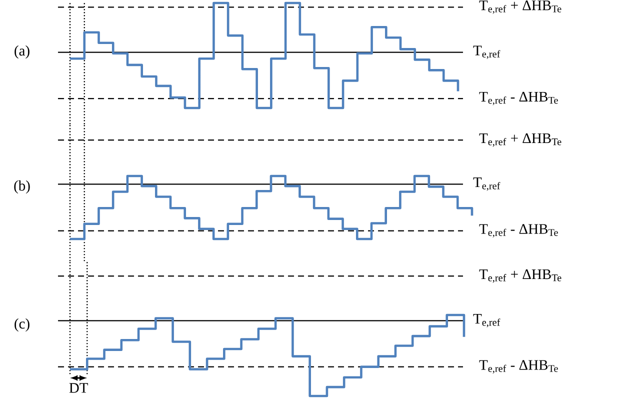  Describe the element at coordinates (78, 388) in the screenshot. I see `annotation: DT` at that location.